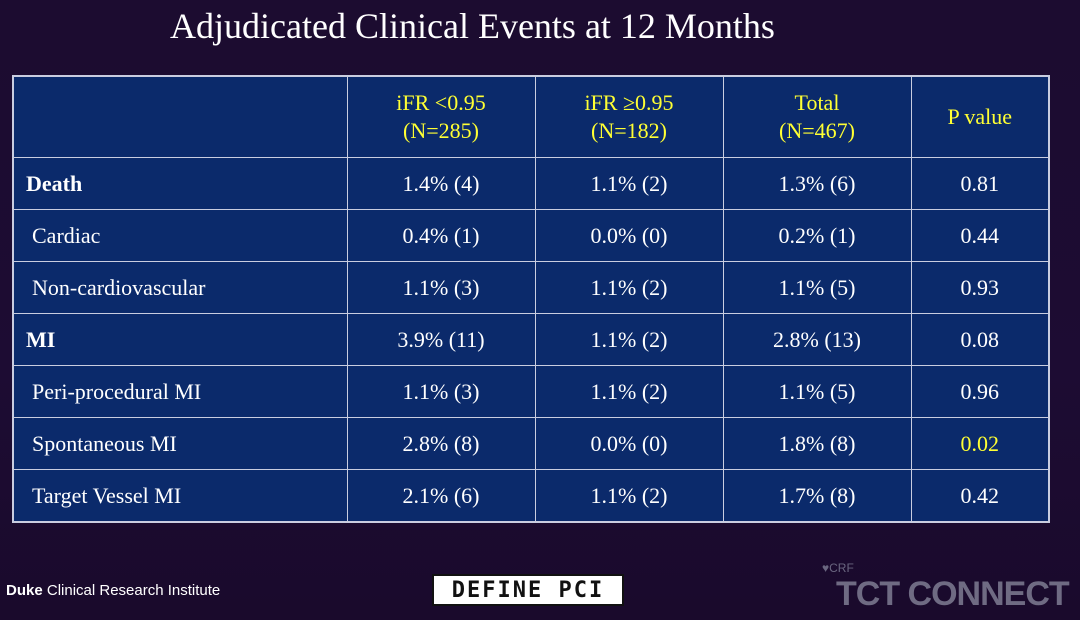 The image size is (1080, 620). Describe the element at coordinates (180, 235) in the screenshot. I see `row-label: Cardiac` at that location.